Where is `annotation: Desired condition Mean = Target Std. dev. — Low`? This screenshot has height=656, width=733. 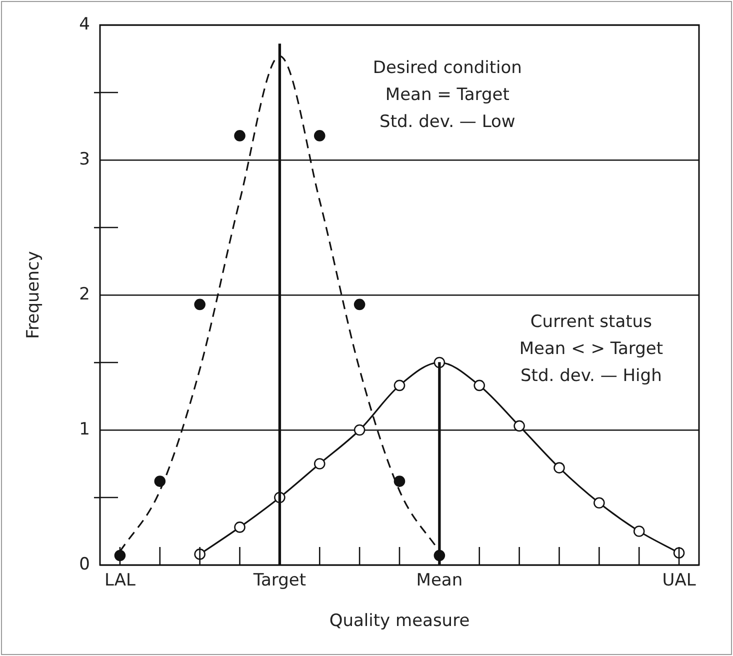 annotation: Desired condition Mean = Target Std. dev. — Low is located at coordinates (447, 95).